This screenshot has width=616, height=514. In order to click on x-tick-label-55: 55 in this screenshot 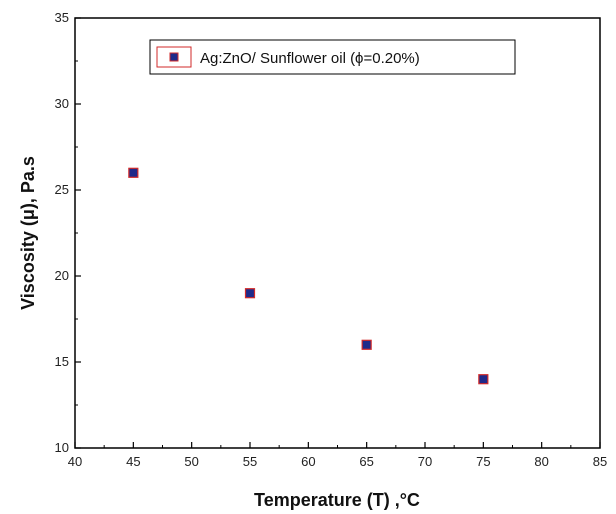, I will do `click(250, 461)`.